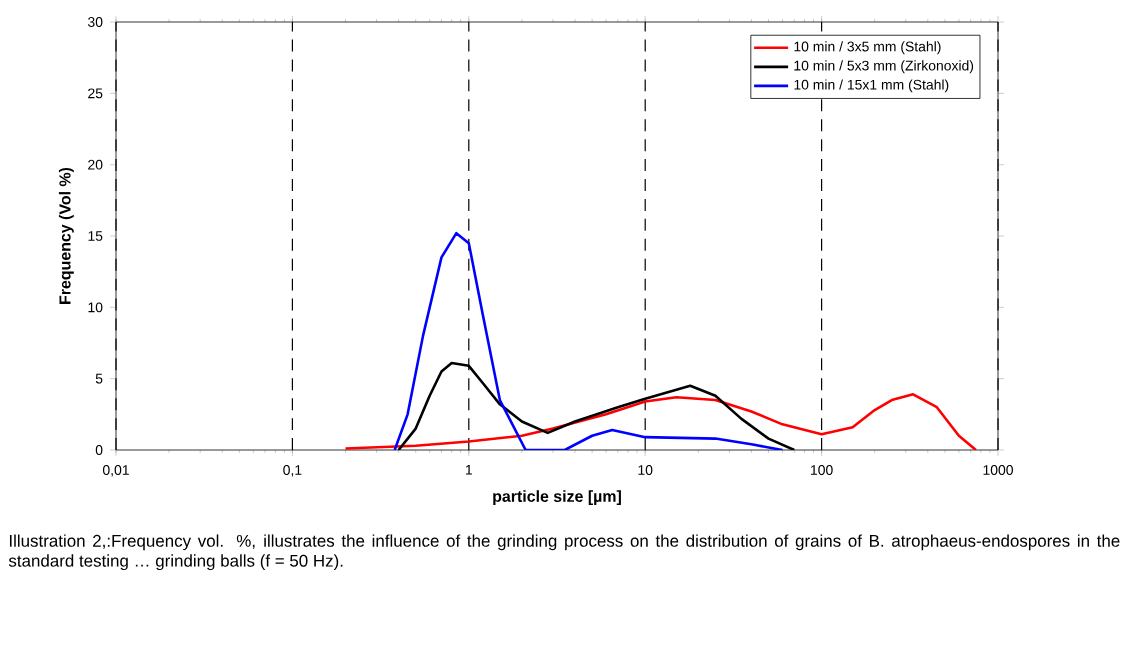 This screenshot has height=658, width=1136. What do you see at coordinates (564, 552) in the screenshot?
I see `text: Illustration 2,:Frequency vol. %, illustrates the influence of the grinding process on the distribution of grains of B. atrophaeus-endospores in the standard testing … grinding balls (f = 50 Hz).` at bounding box center [564, 552].